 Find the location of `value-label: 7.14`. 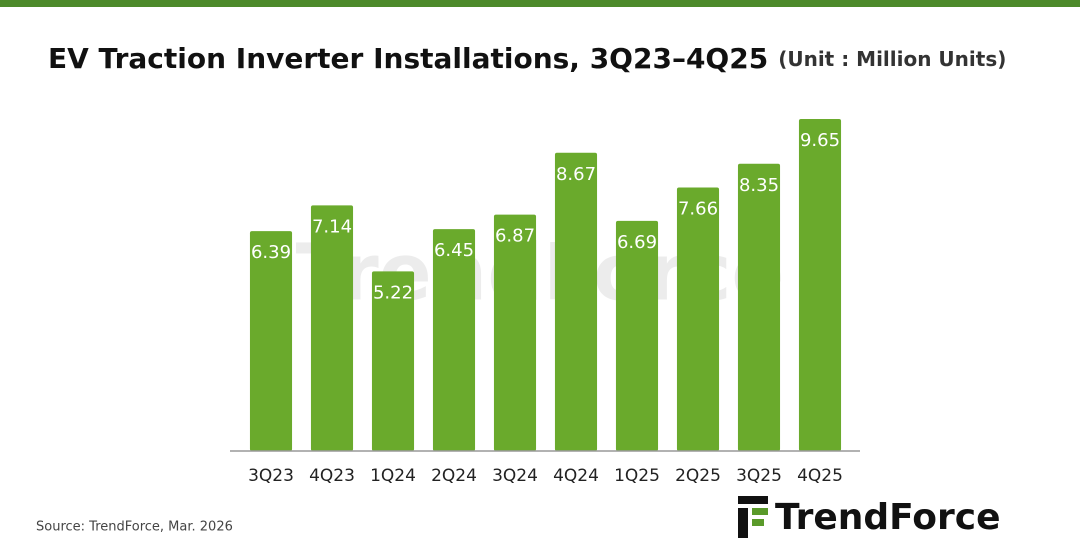

value-label: 7.14 is located at coordinates (332, 226).